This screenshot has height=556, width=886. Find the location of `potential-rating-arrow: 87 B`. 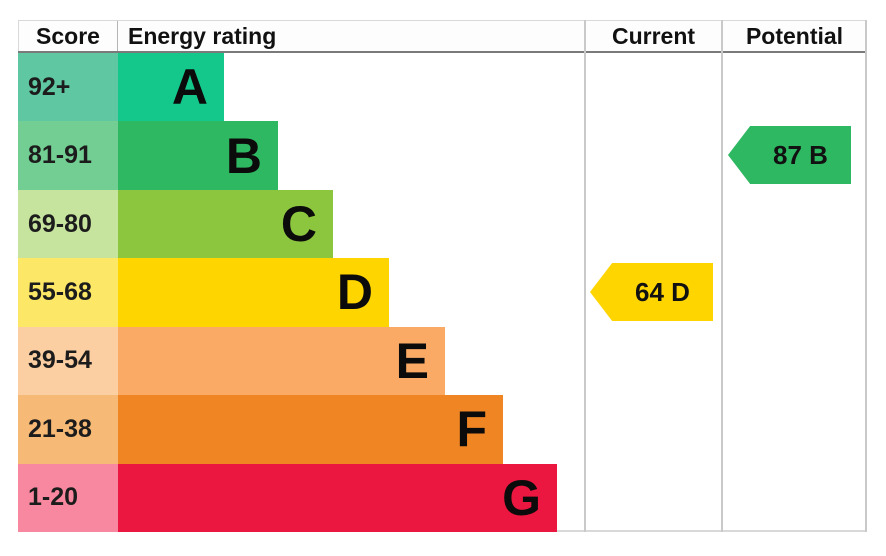

potential-rating-arrow: 87 B is located at coordinates (789, 155).